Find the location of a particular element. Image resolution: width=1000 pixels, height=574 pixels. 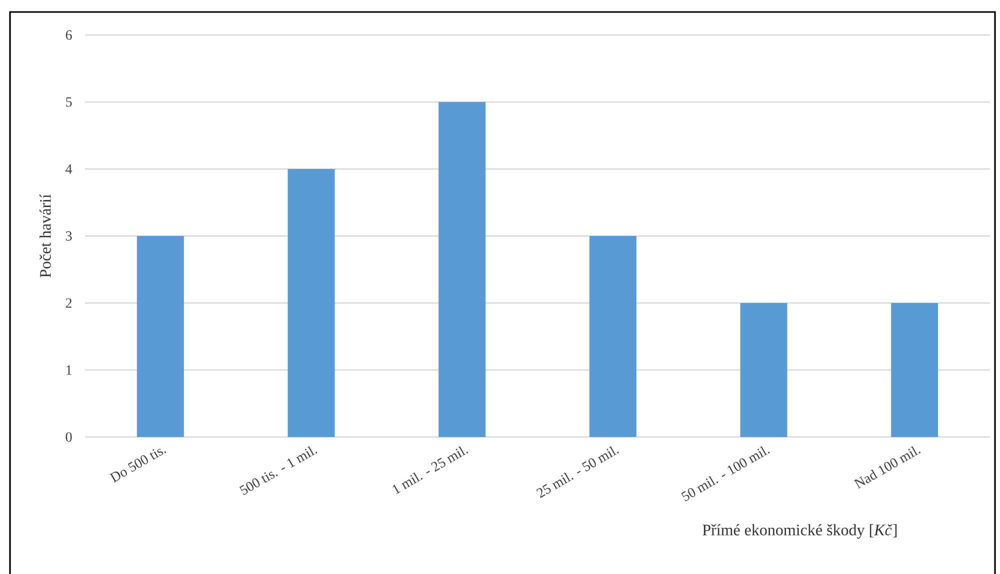

x-tick-label: 1 mil. - 25 mil. is located at coordinates (430, 470).